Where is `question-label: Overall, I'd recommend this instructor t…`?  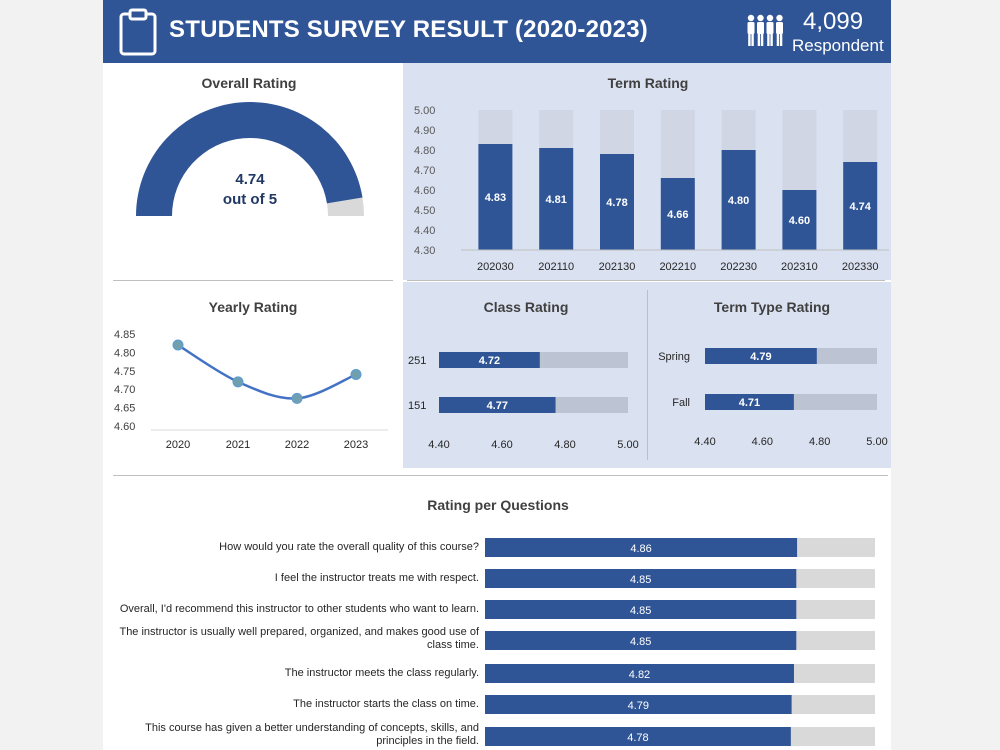 question-label: Overall, I'd recommend this instructor t… is located at coordinates (299, 609).